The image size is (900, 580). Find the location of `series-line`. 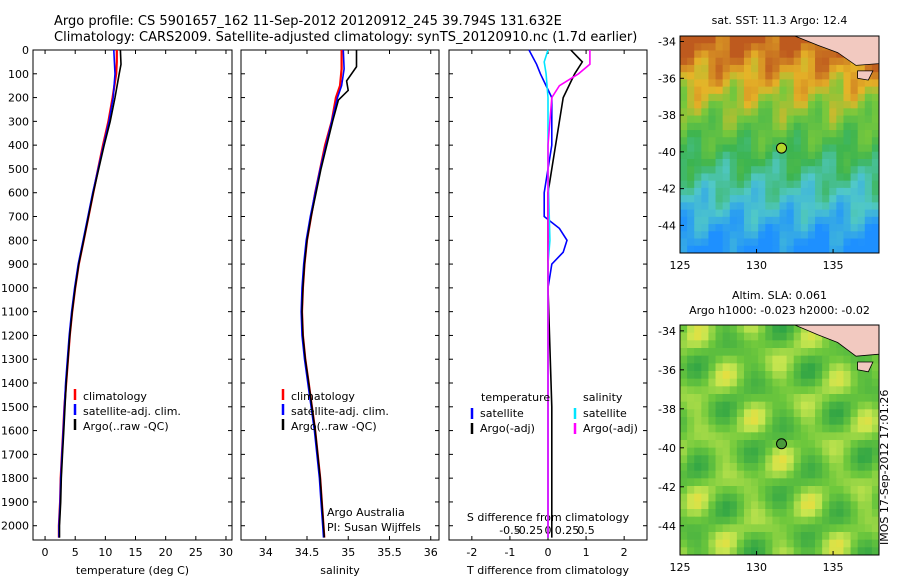

series-line is located at coordinates (569, 294).